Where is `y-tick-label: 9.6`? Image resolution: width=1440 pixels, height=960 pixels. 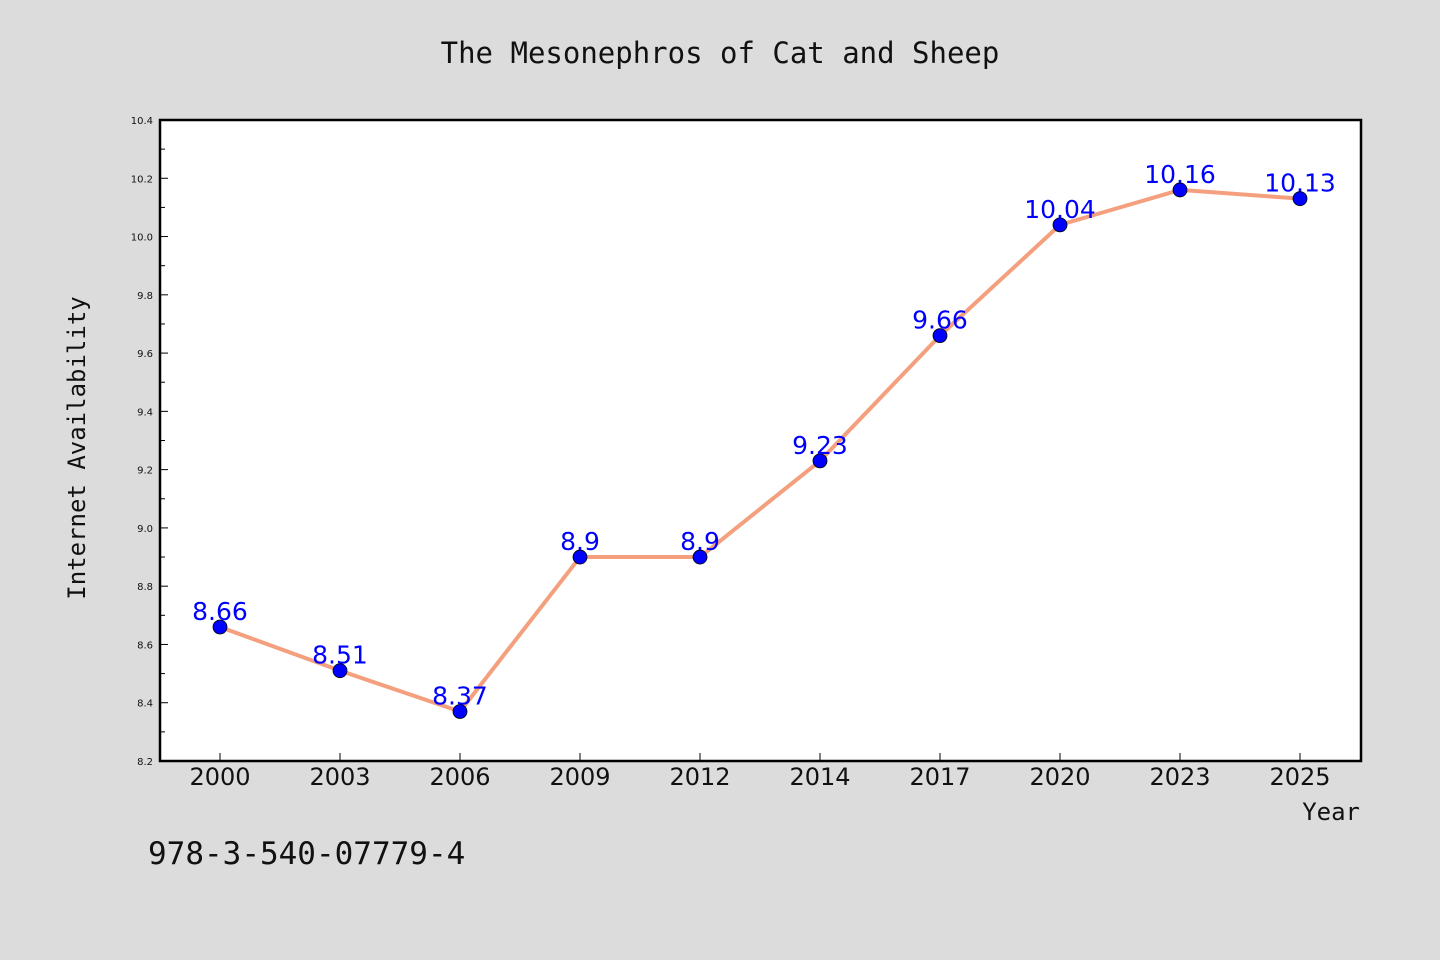 y-tick-label: 9.6 is located at coordinates (145, 354).